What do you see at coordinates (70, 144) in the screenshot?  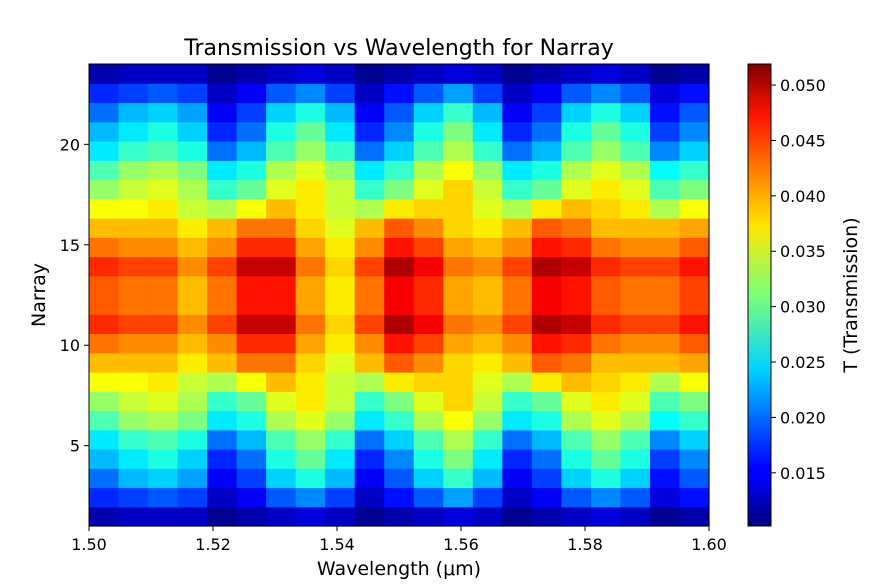 I see `y-tick-label: 20` at bounding box center [70, 144].